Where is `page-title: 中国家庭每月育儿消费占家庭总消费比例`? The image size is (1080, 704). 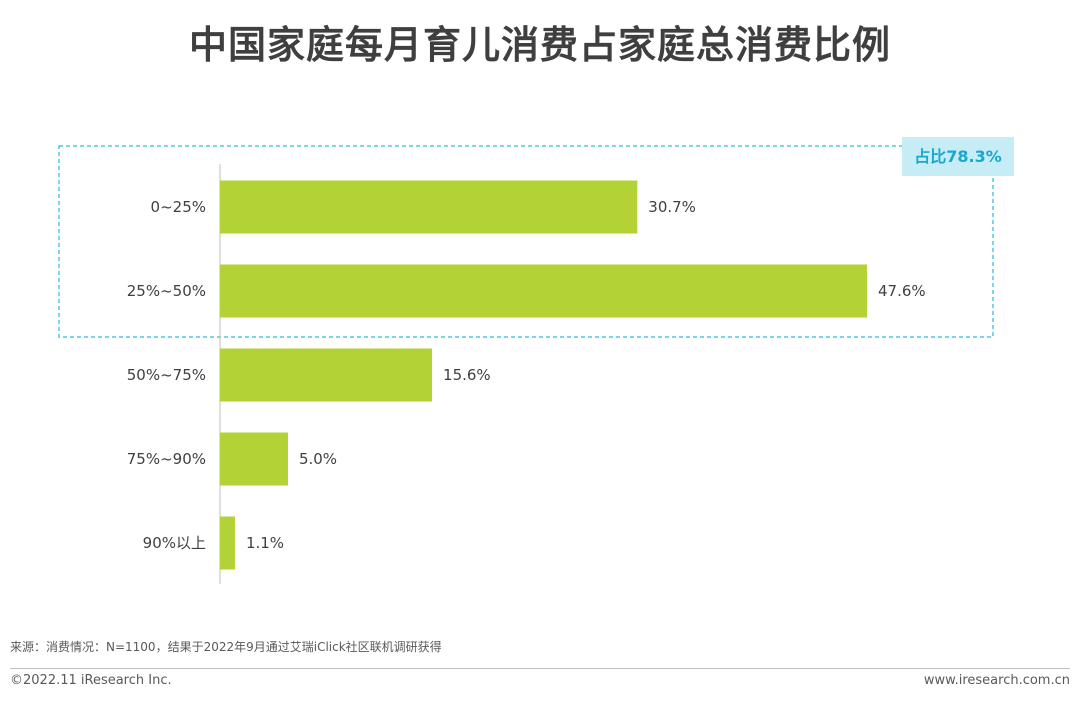
page-title: 中国家庭每月育儿消费占家庭总消费比例 is located at coordinates (539, 45).